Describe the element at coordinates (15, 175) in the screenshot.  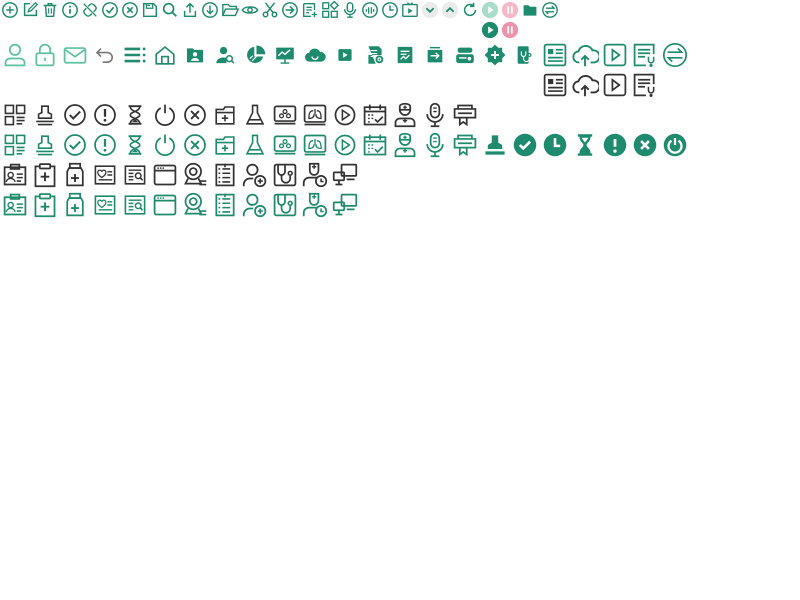
I see `patient-card-icon` at that location.